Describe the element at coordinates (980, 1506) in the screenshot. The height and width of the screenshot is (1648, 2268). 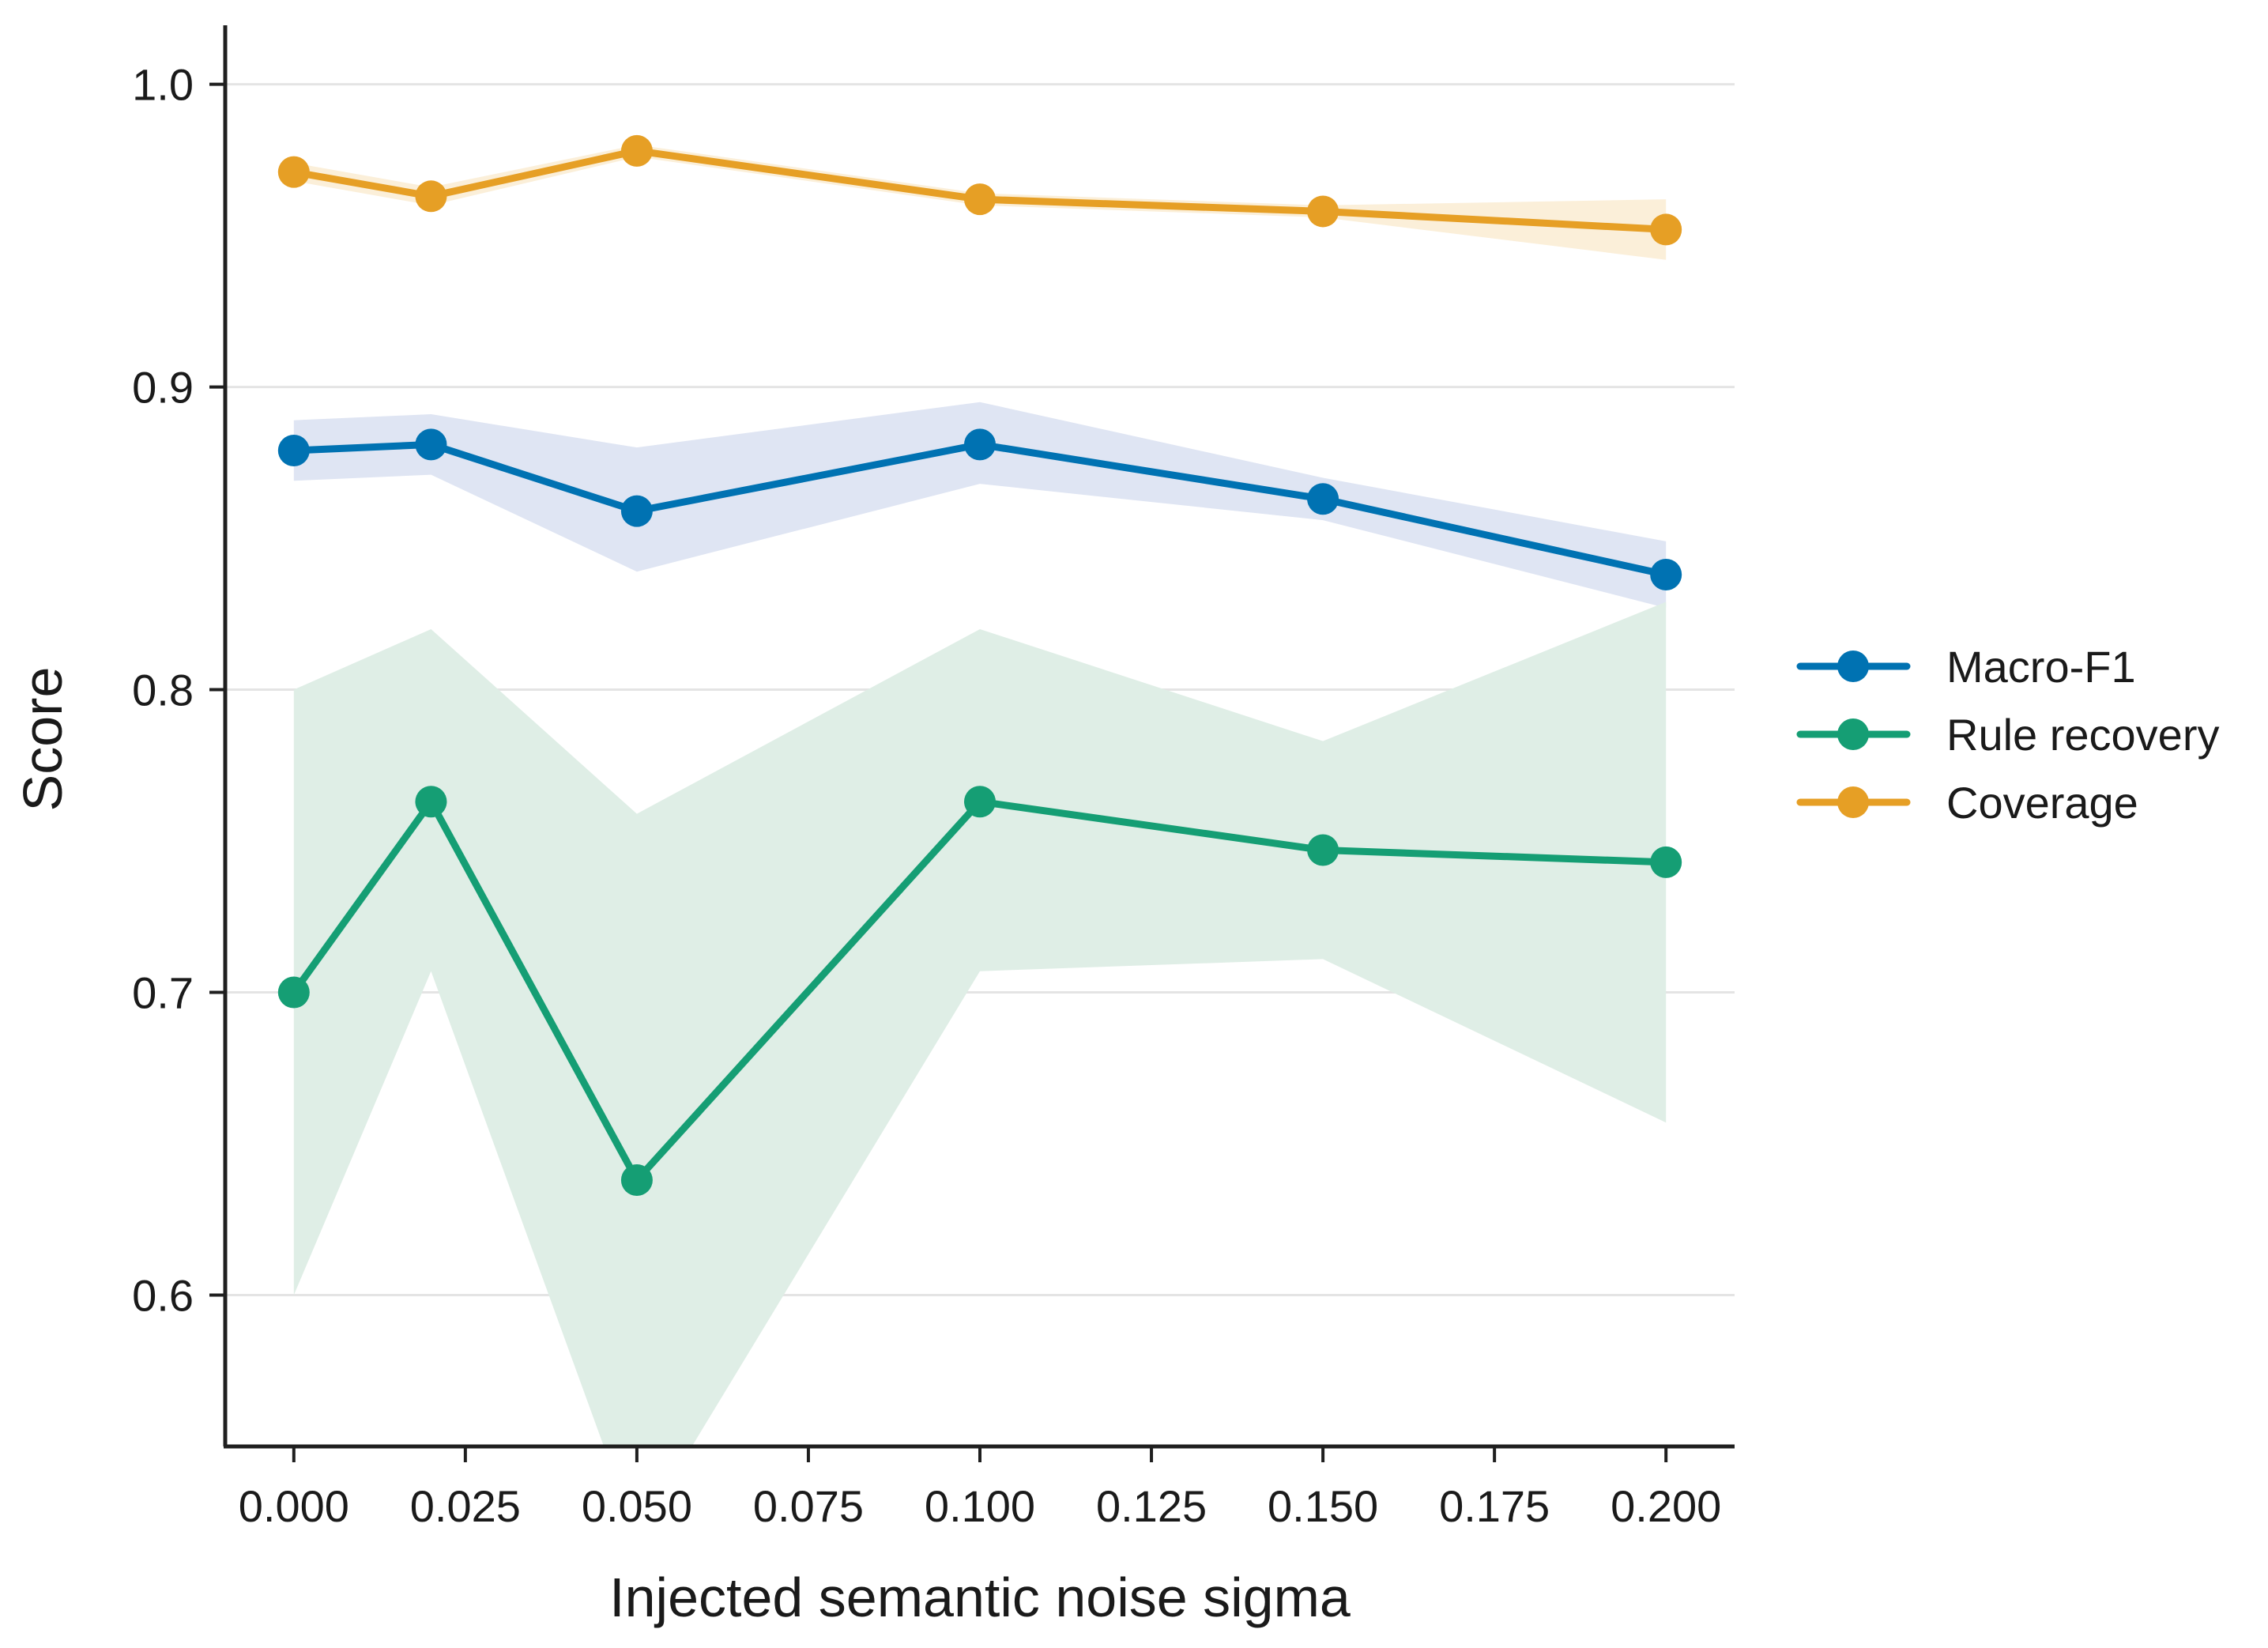
I see `x-tick-label: 0.100` at that location.